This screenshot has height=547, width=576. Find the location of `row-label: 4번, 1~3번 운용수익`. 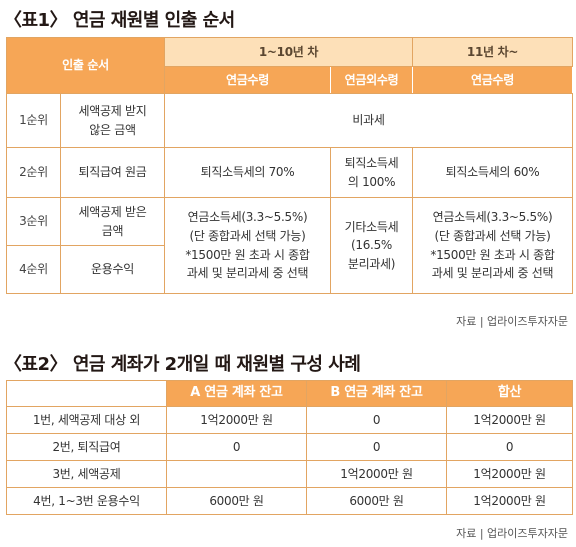

row-label: 4번, 1~3번 운용수익 is located at coordinates (86, 501).